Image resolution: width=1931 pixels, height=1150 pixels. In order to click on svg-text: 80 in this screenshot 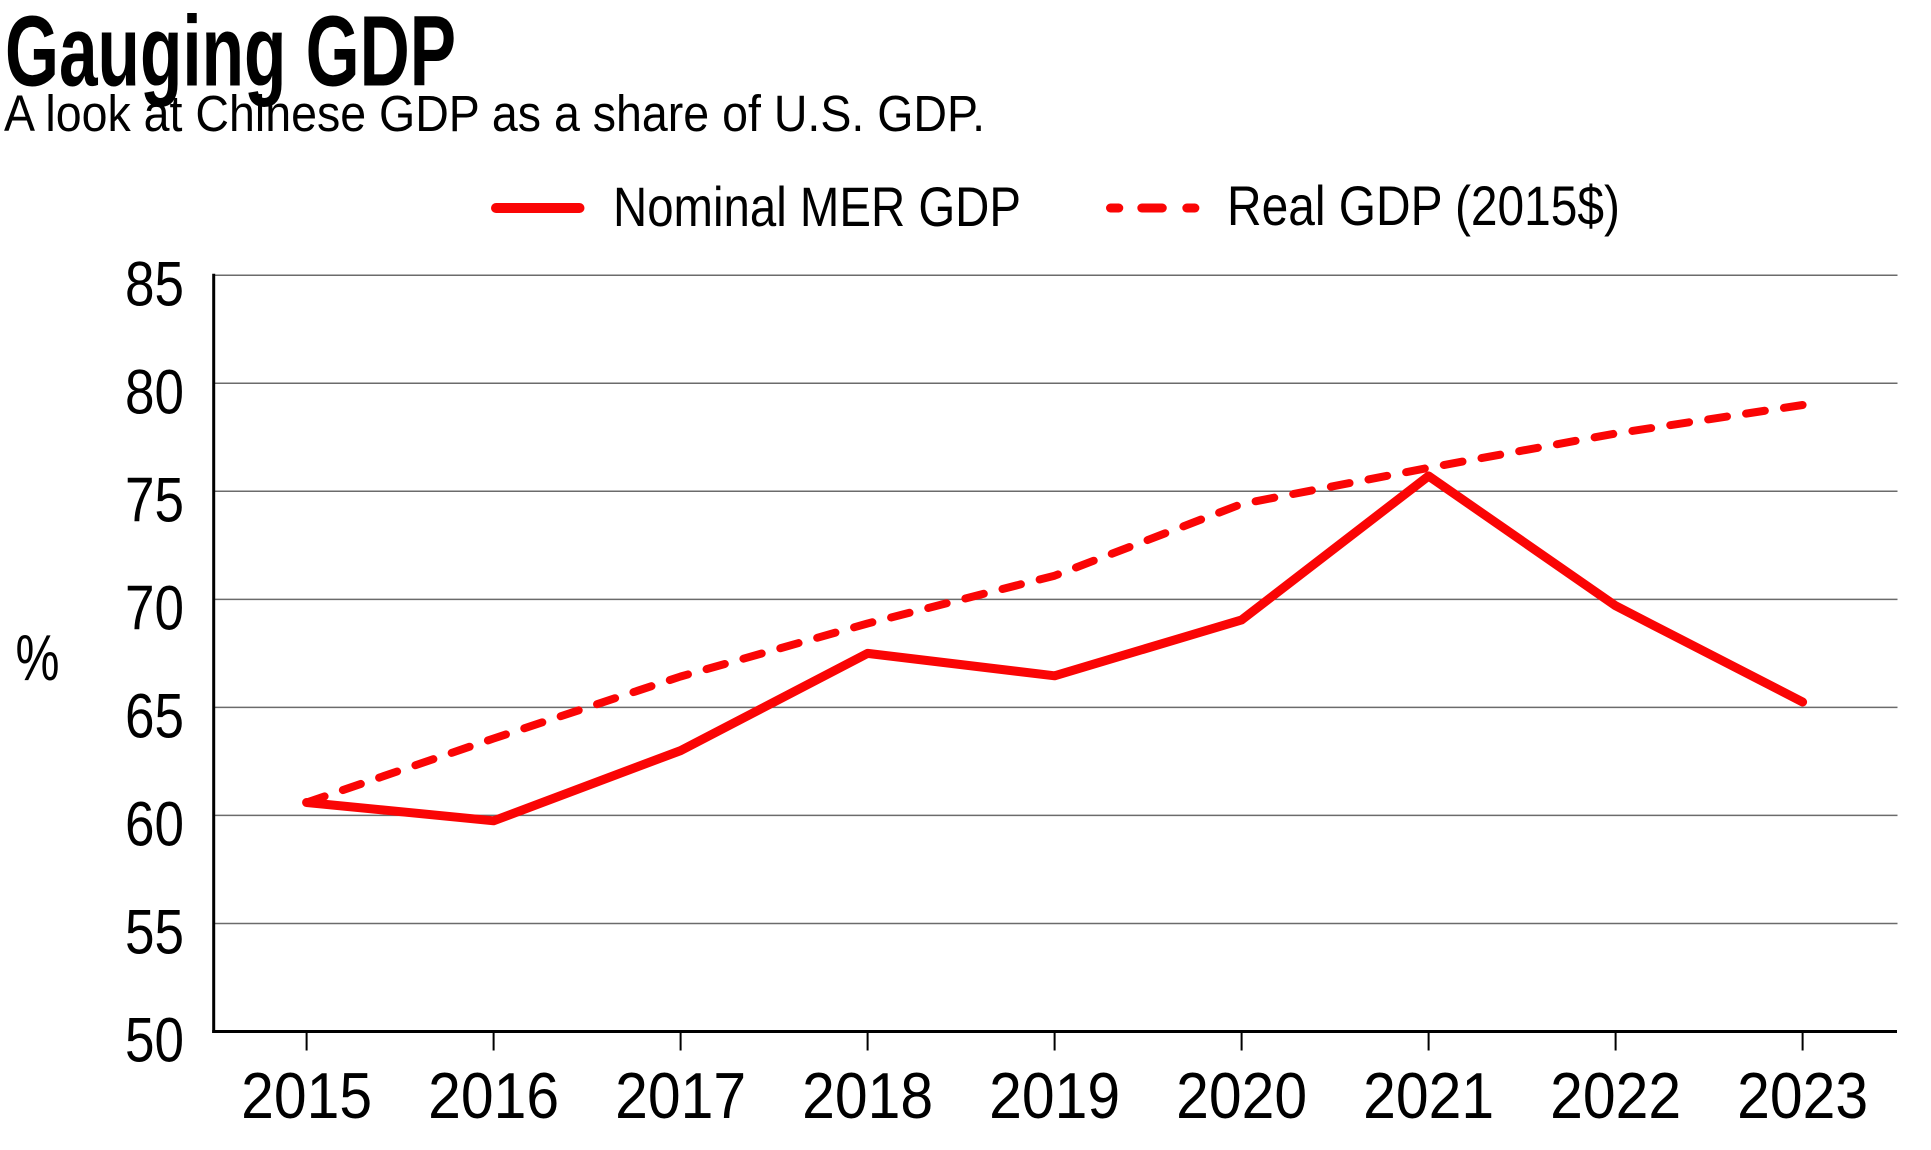, I will do `click(154, 392)`.